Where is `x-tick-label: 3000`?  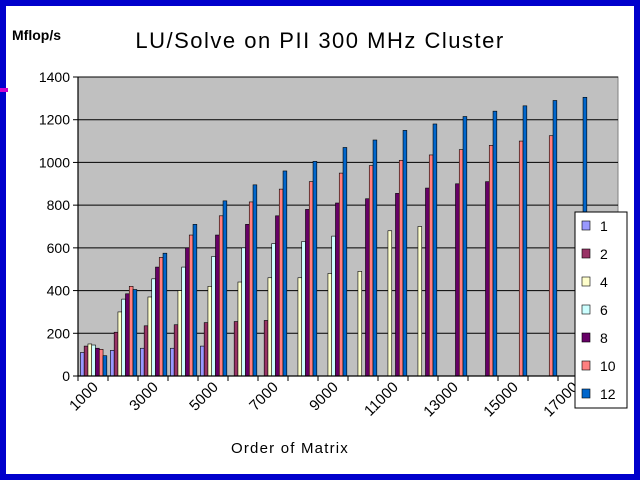 x-tick-label: 3000 is located at coordinates (144, 397).